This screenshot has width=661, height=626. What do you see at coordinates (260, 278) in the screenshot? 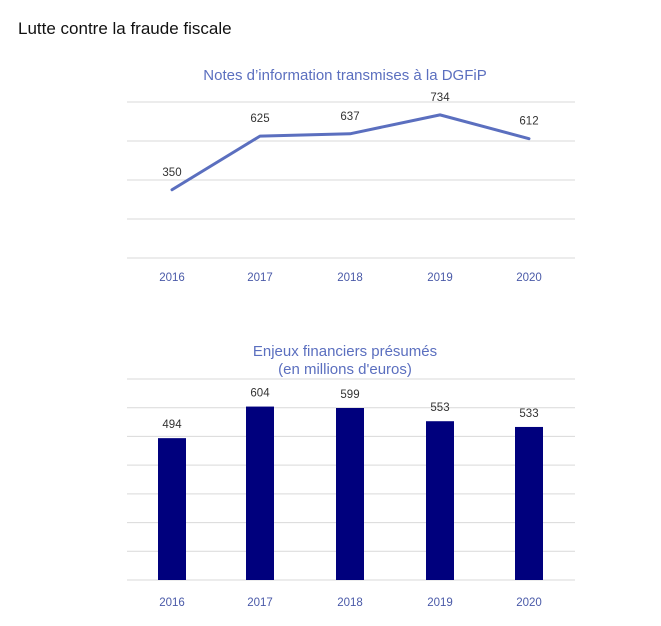
I see `line-x-tick-label: 2017` at bounding box center [260, 278].